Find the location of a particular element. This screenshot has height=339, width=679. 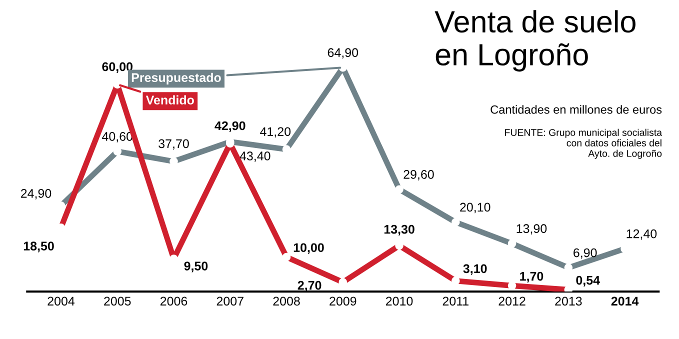

x-tick-label: 2014 is located at coordinates (625, 301).